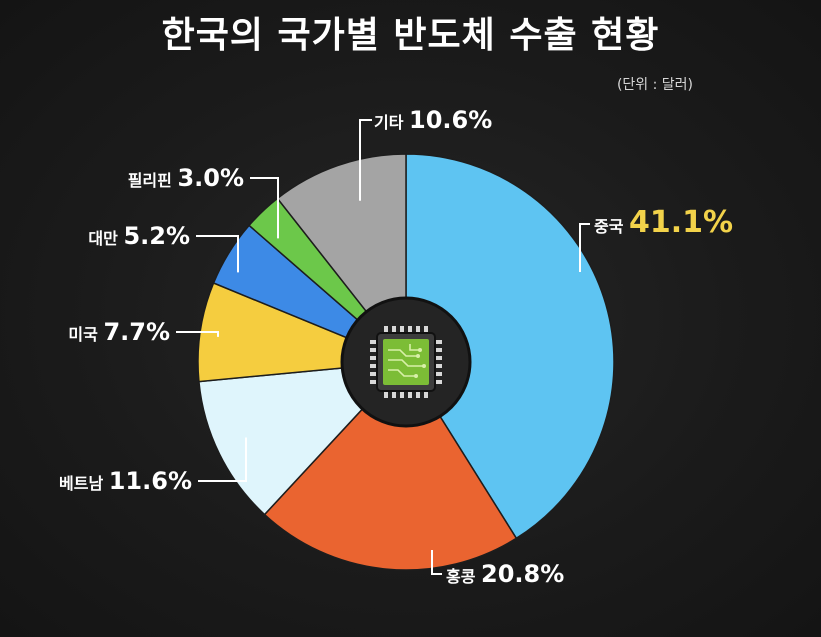  I want to click on svg-text: 대만 5.2%, so click(139, 236).